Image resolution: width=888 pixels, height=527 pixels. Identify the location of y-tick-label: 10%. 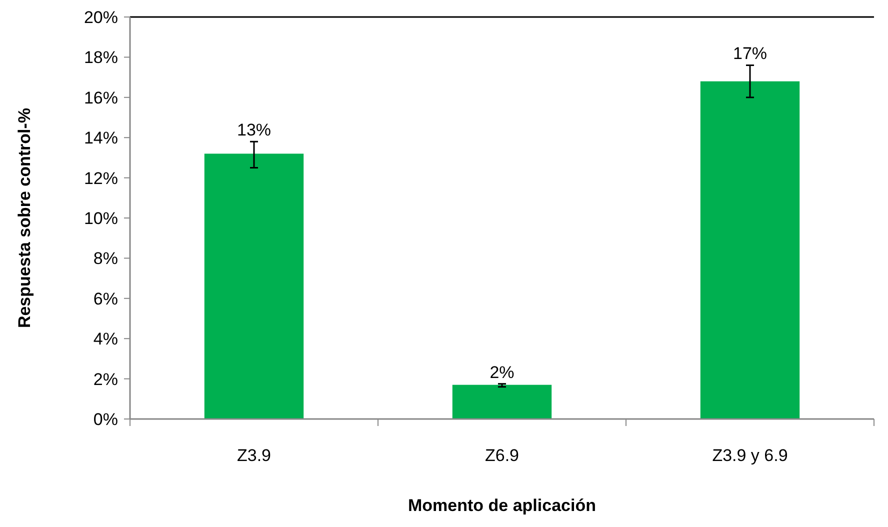
(101, 218).